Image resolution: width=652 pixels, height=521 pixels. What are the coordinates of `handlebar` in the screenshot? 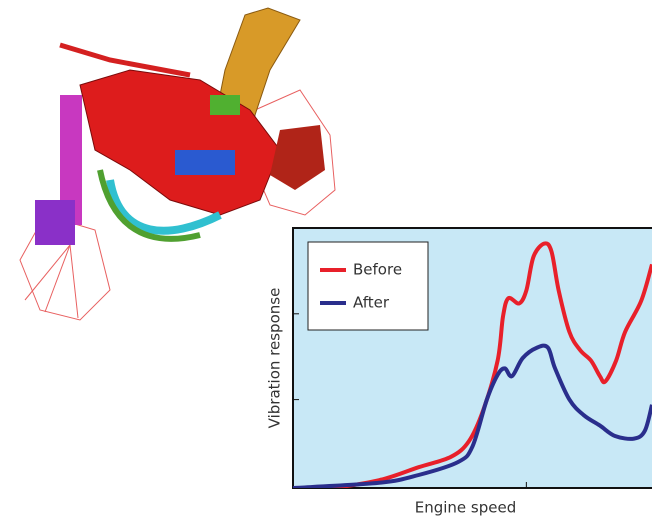 It's located at (125, 60).